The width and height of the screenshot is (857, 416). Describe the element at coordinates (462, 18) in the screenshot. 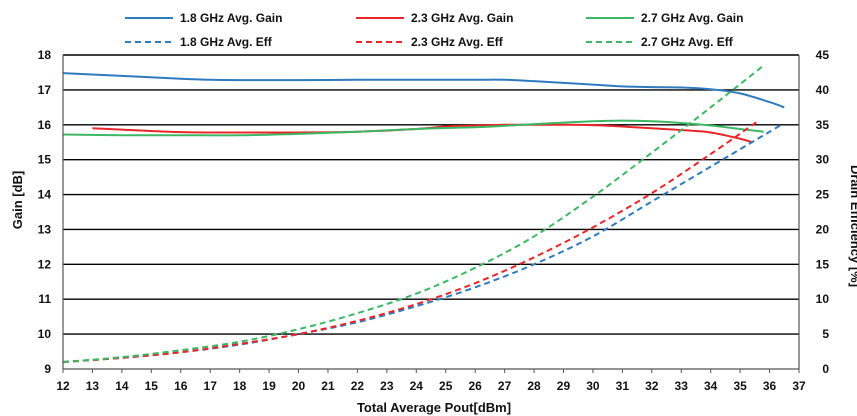

I see `legend-label: 2.3 GHz Avg. Gain` at that location.